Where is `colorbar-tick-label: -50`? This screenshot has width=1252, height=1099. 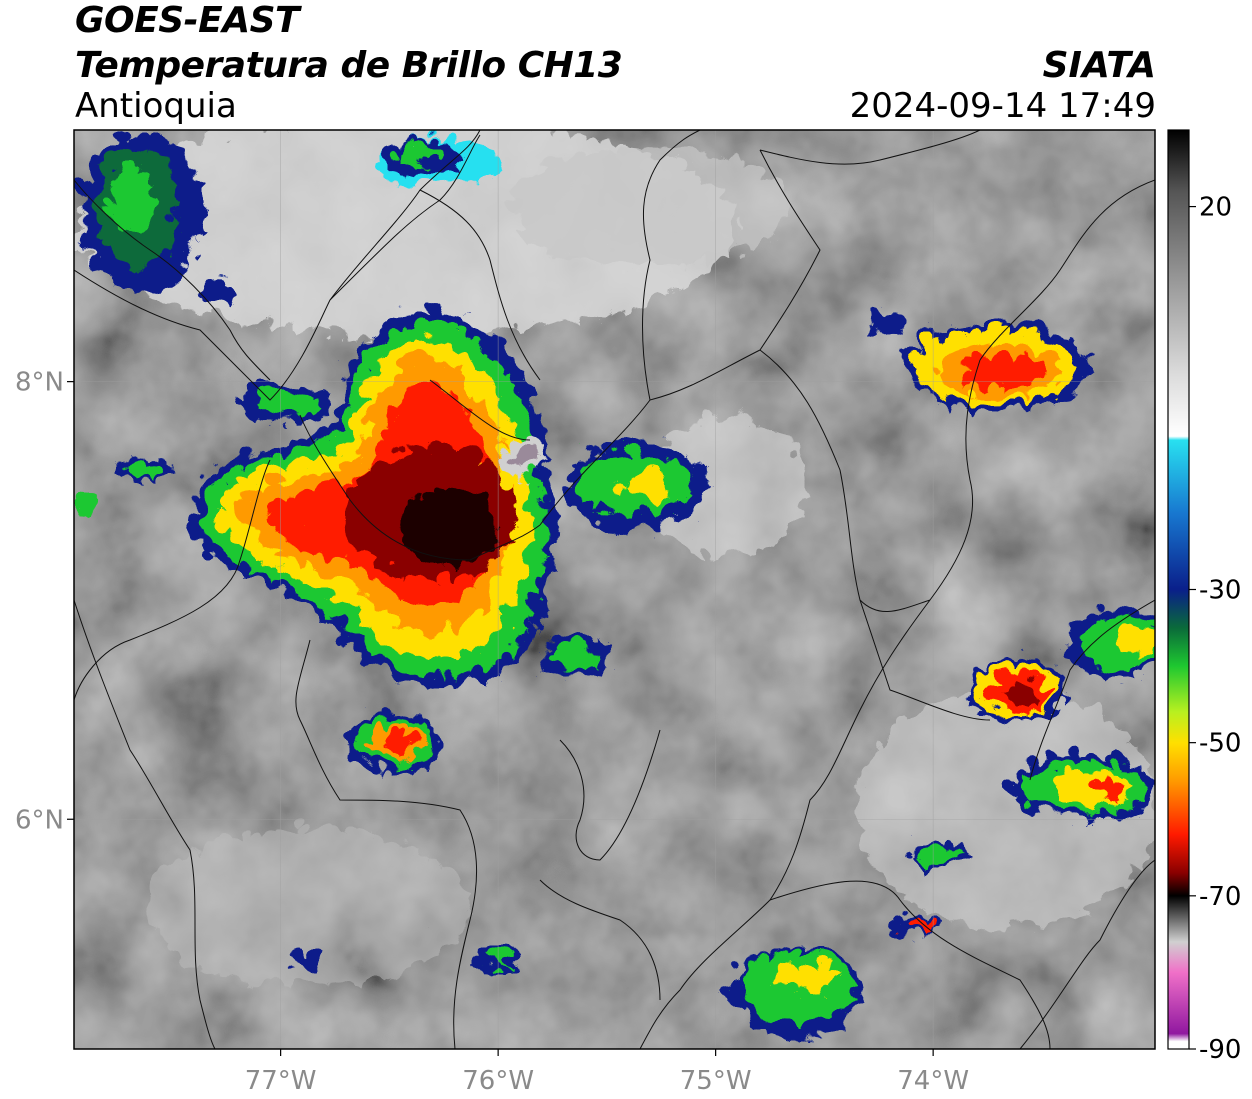
colorbar-tick-label: -50 is located at coordinates (1220, 744).